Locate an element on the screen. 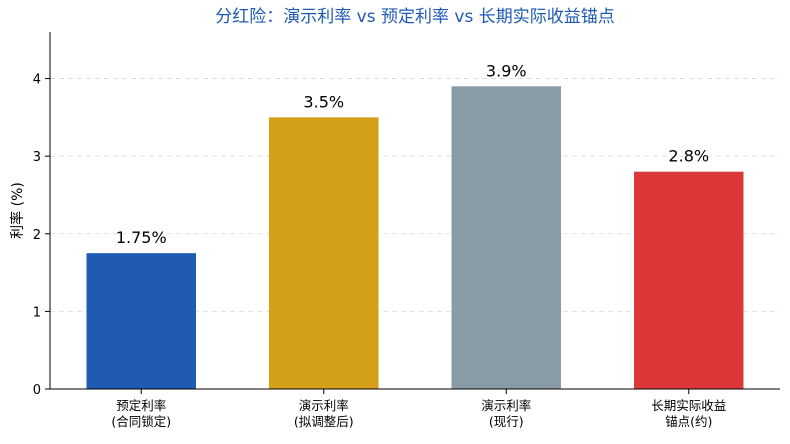  y-tick-label-1: 1 is located at coordinates (37, 312).